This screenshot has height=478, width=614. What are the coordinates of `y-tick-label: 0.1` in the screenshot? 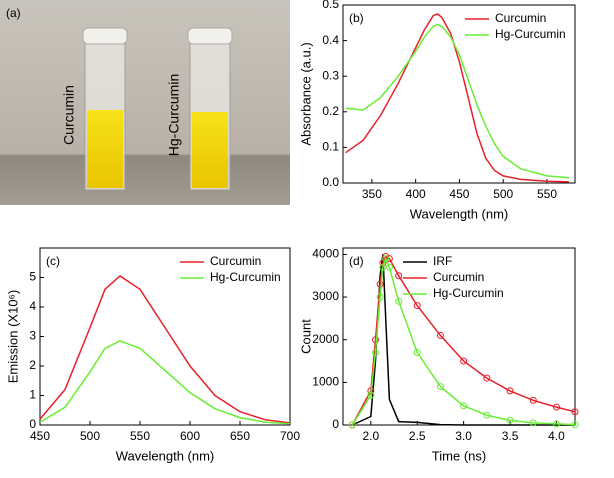 It's located at (330, 147).